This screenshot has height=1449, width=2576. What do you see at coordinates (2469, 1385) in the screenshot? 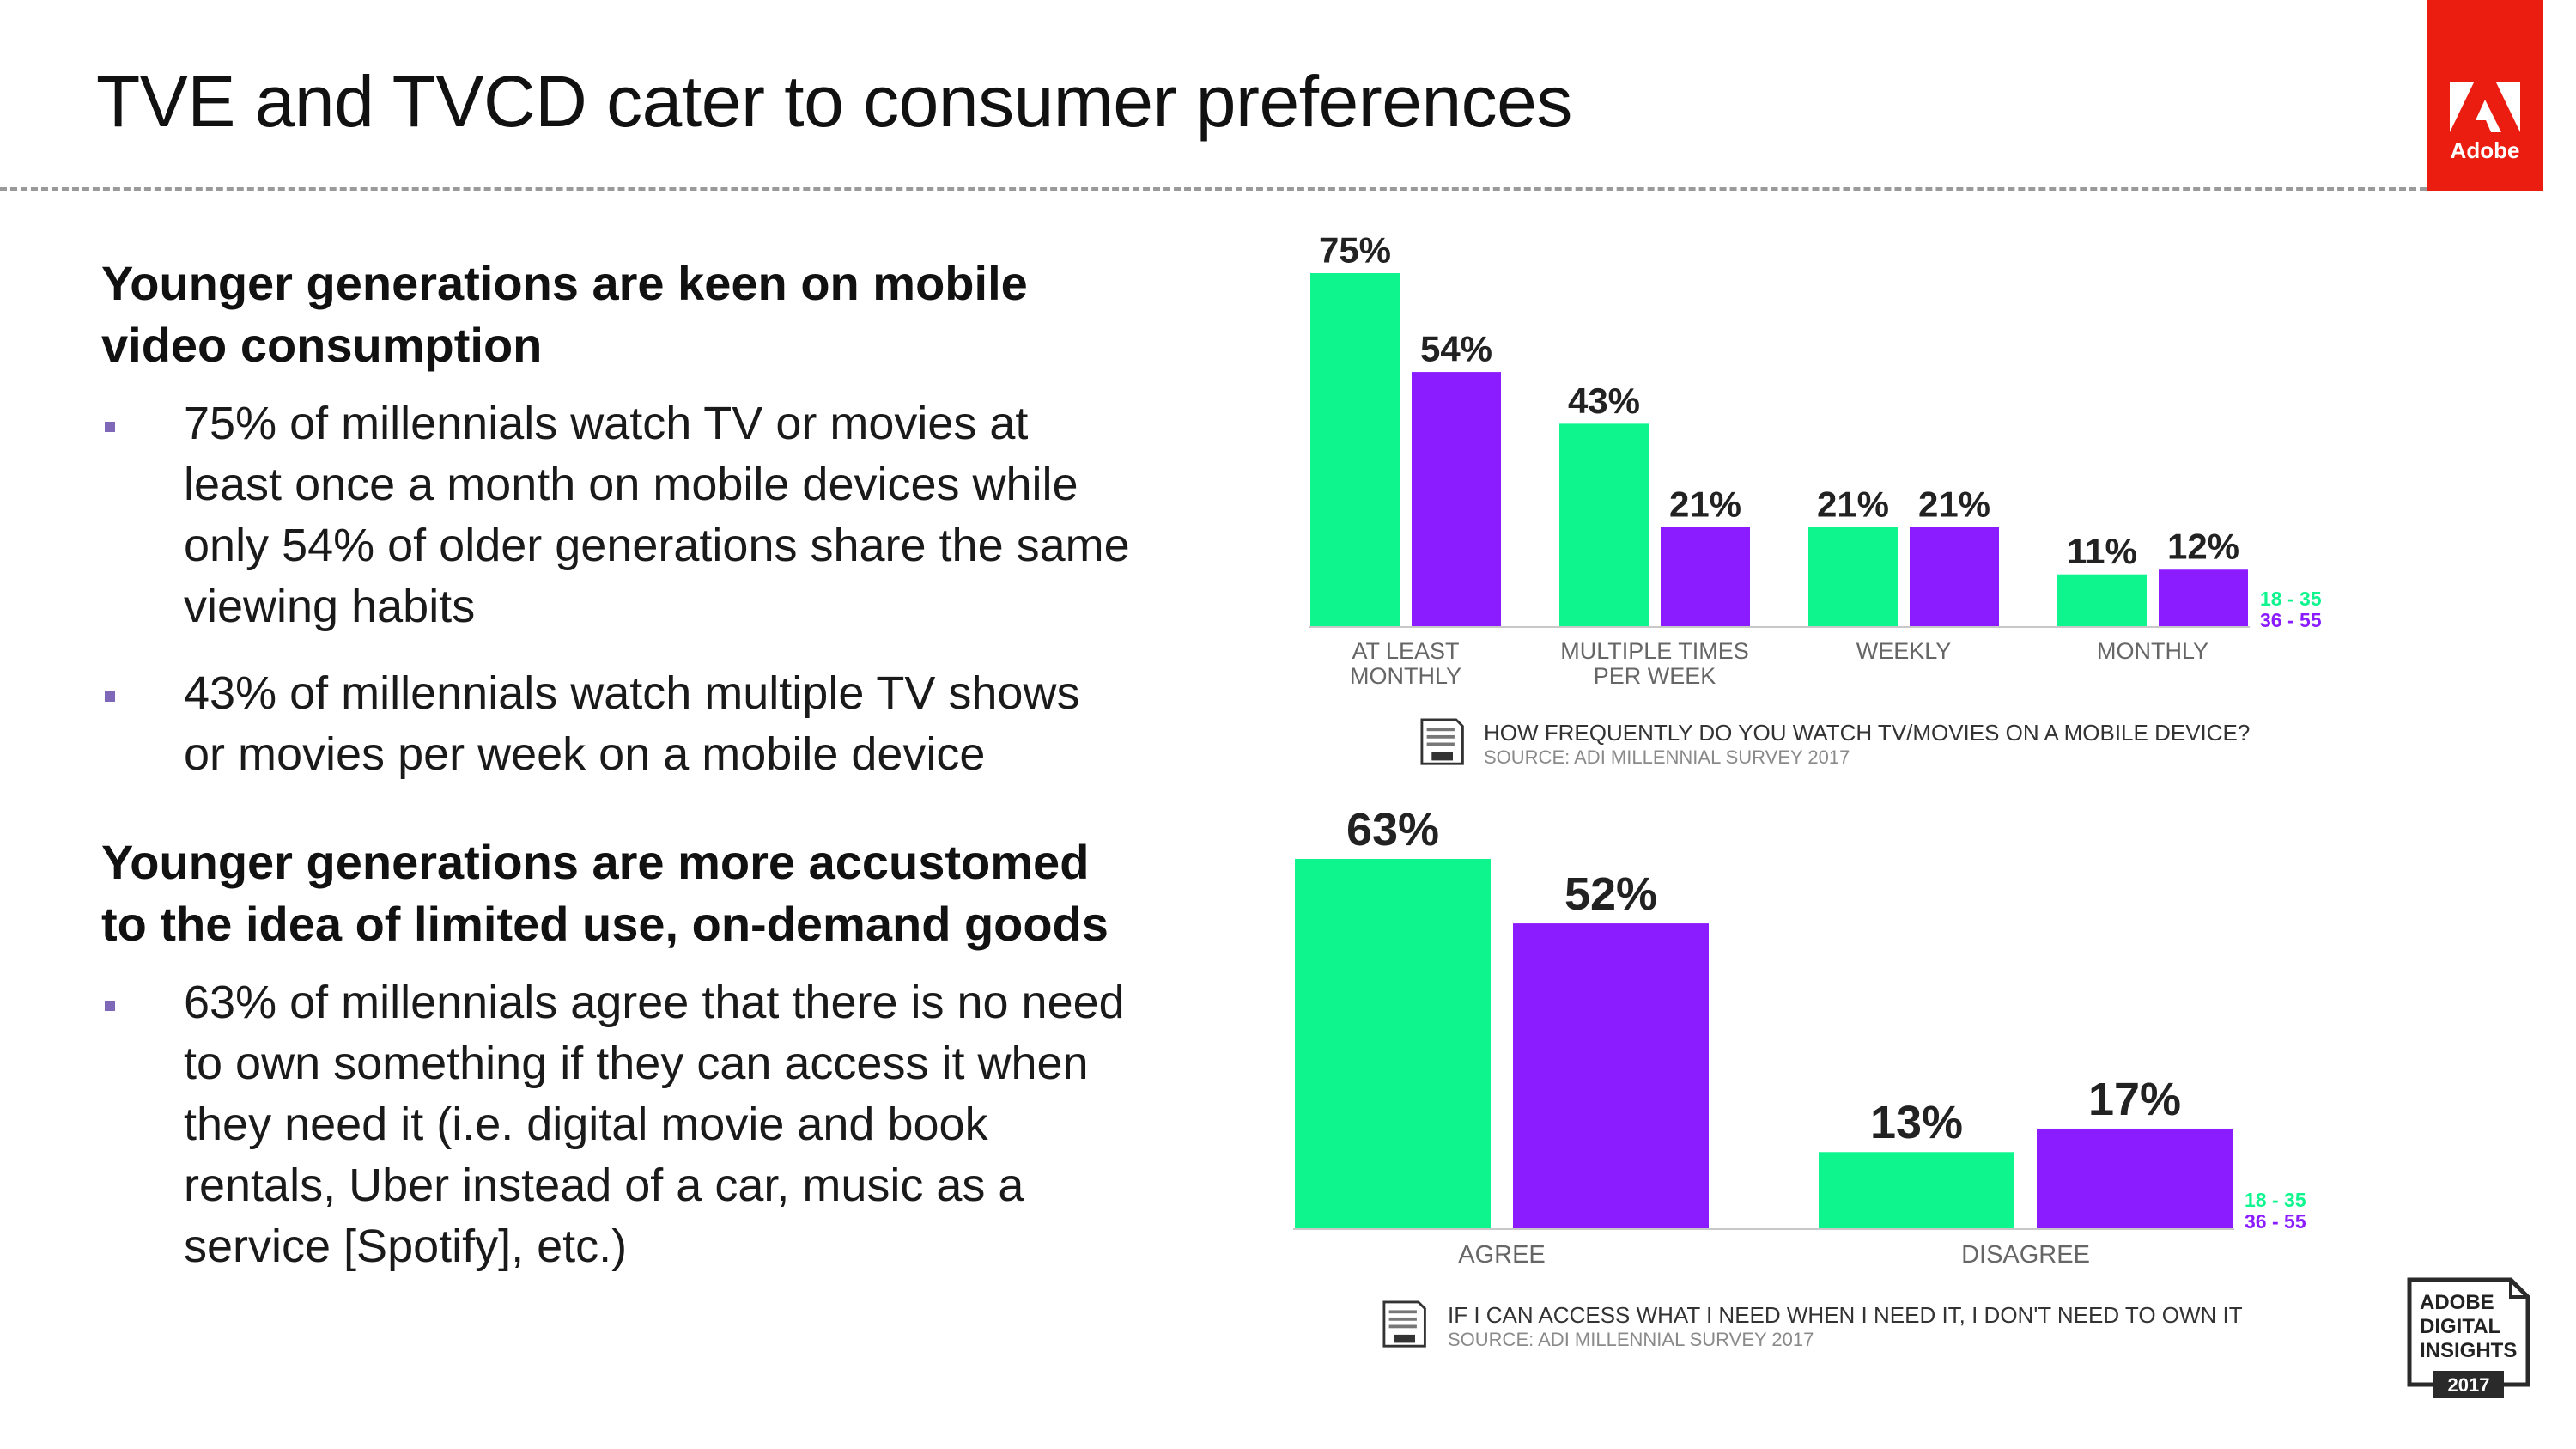
I see `badge-line: 2017` at bounding box center [2469, 1385].